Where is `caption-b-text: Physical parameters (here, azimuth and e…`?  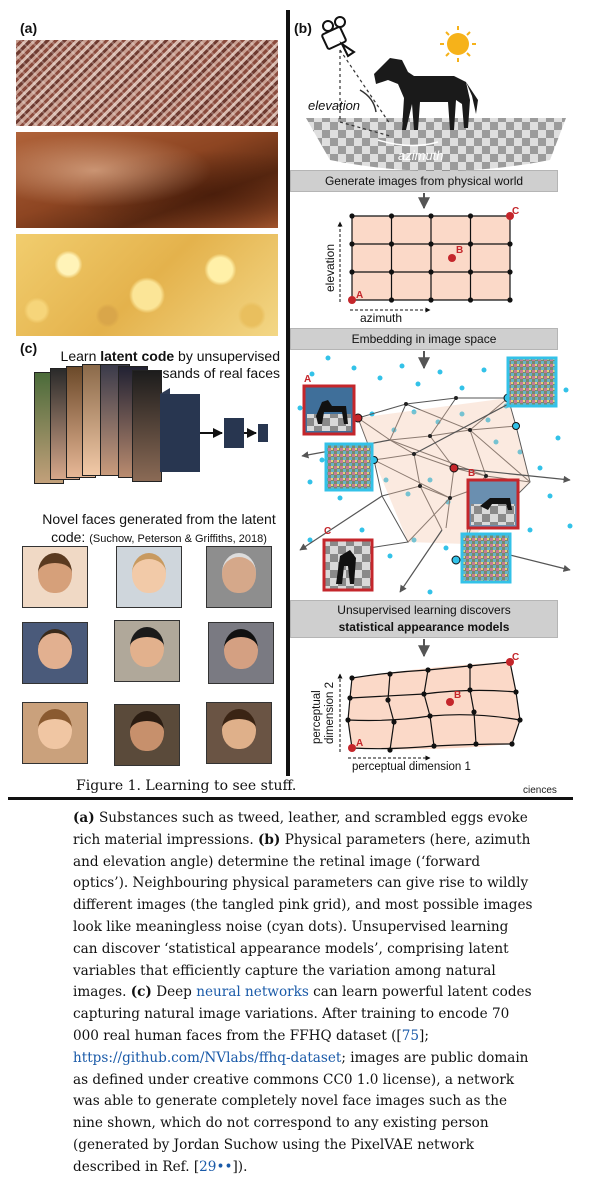
caption-b-text: Physical parameters (here, azimuth and e… is located at coordinates (303, 916).